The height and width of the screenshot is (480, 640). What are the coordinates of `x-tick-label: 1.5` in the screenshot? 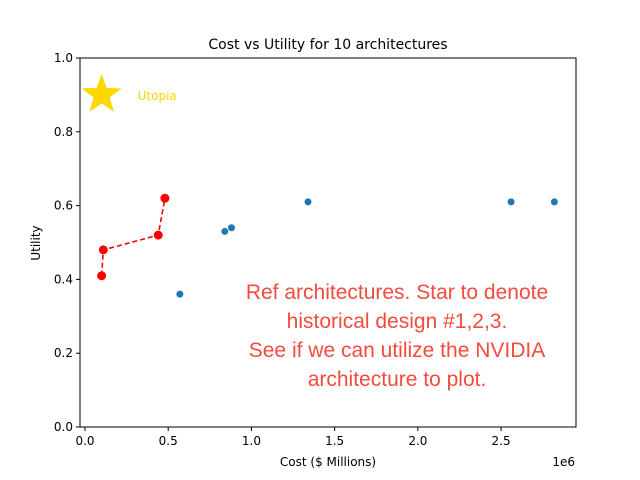 It's located at (334, 441).